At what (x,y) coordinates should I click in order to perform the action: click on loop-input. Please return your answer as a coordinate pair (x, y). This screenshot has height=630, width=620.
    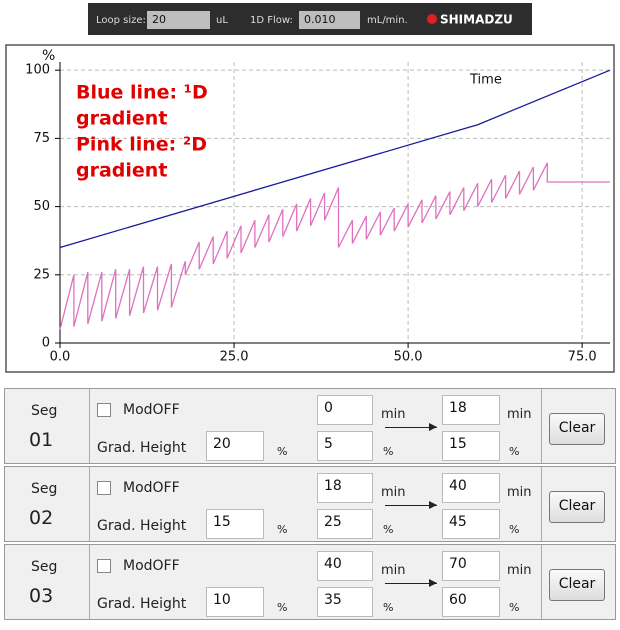
    Looking at the image, I should click on (178, 20).